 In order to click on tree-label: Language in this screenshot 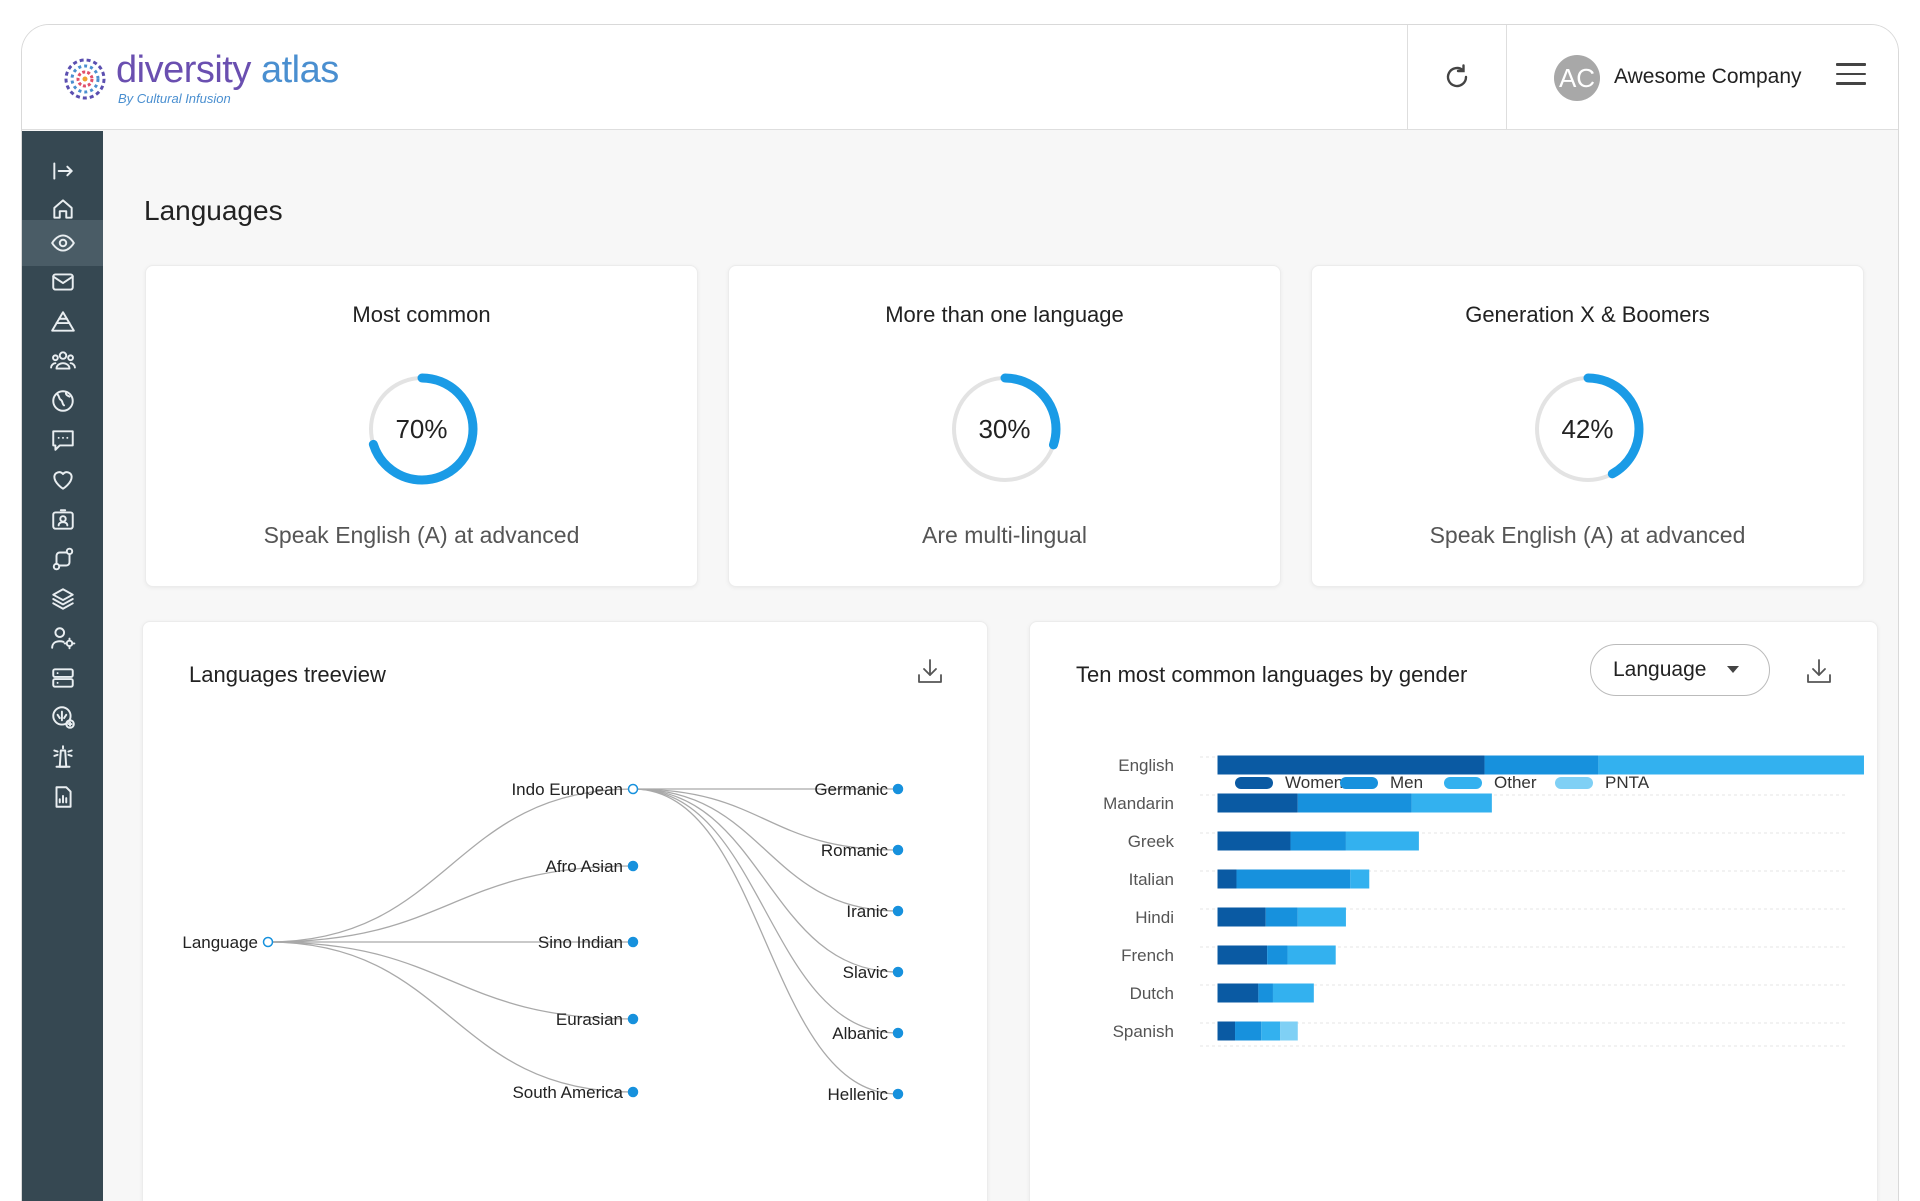, I will do `click(220, 942)`.